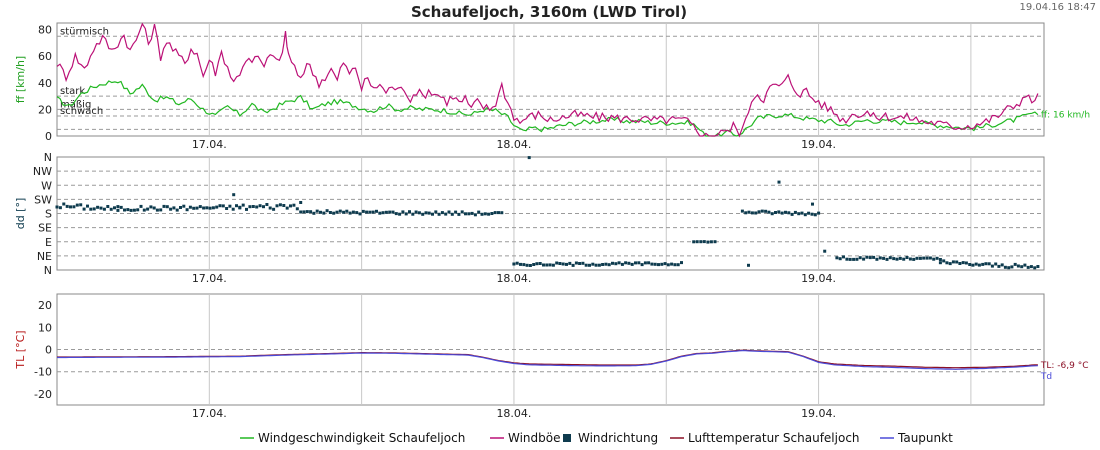  What do you see at coordinates (818, 278) in the screenshot?
I see `x-tick-label: 19.04.` at bounding box center [818, 278].